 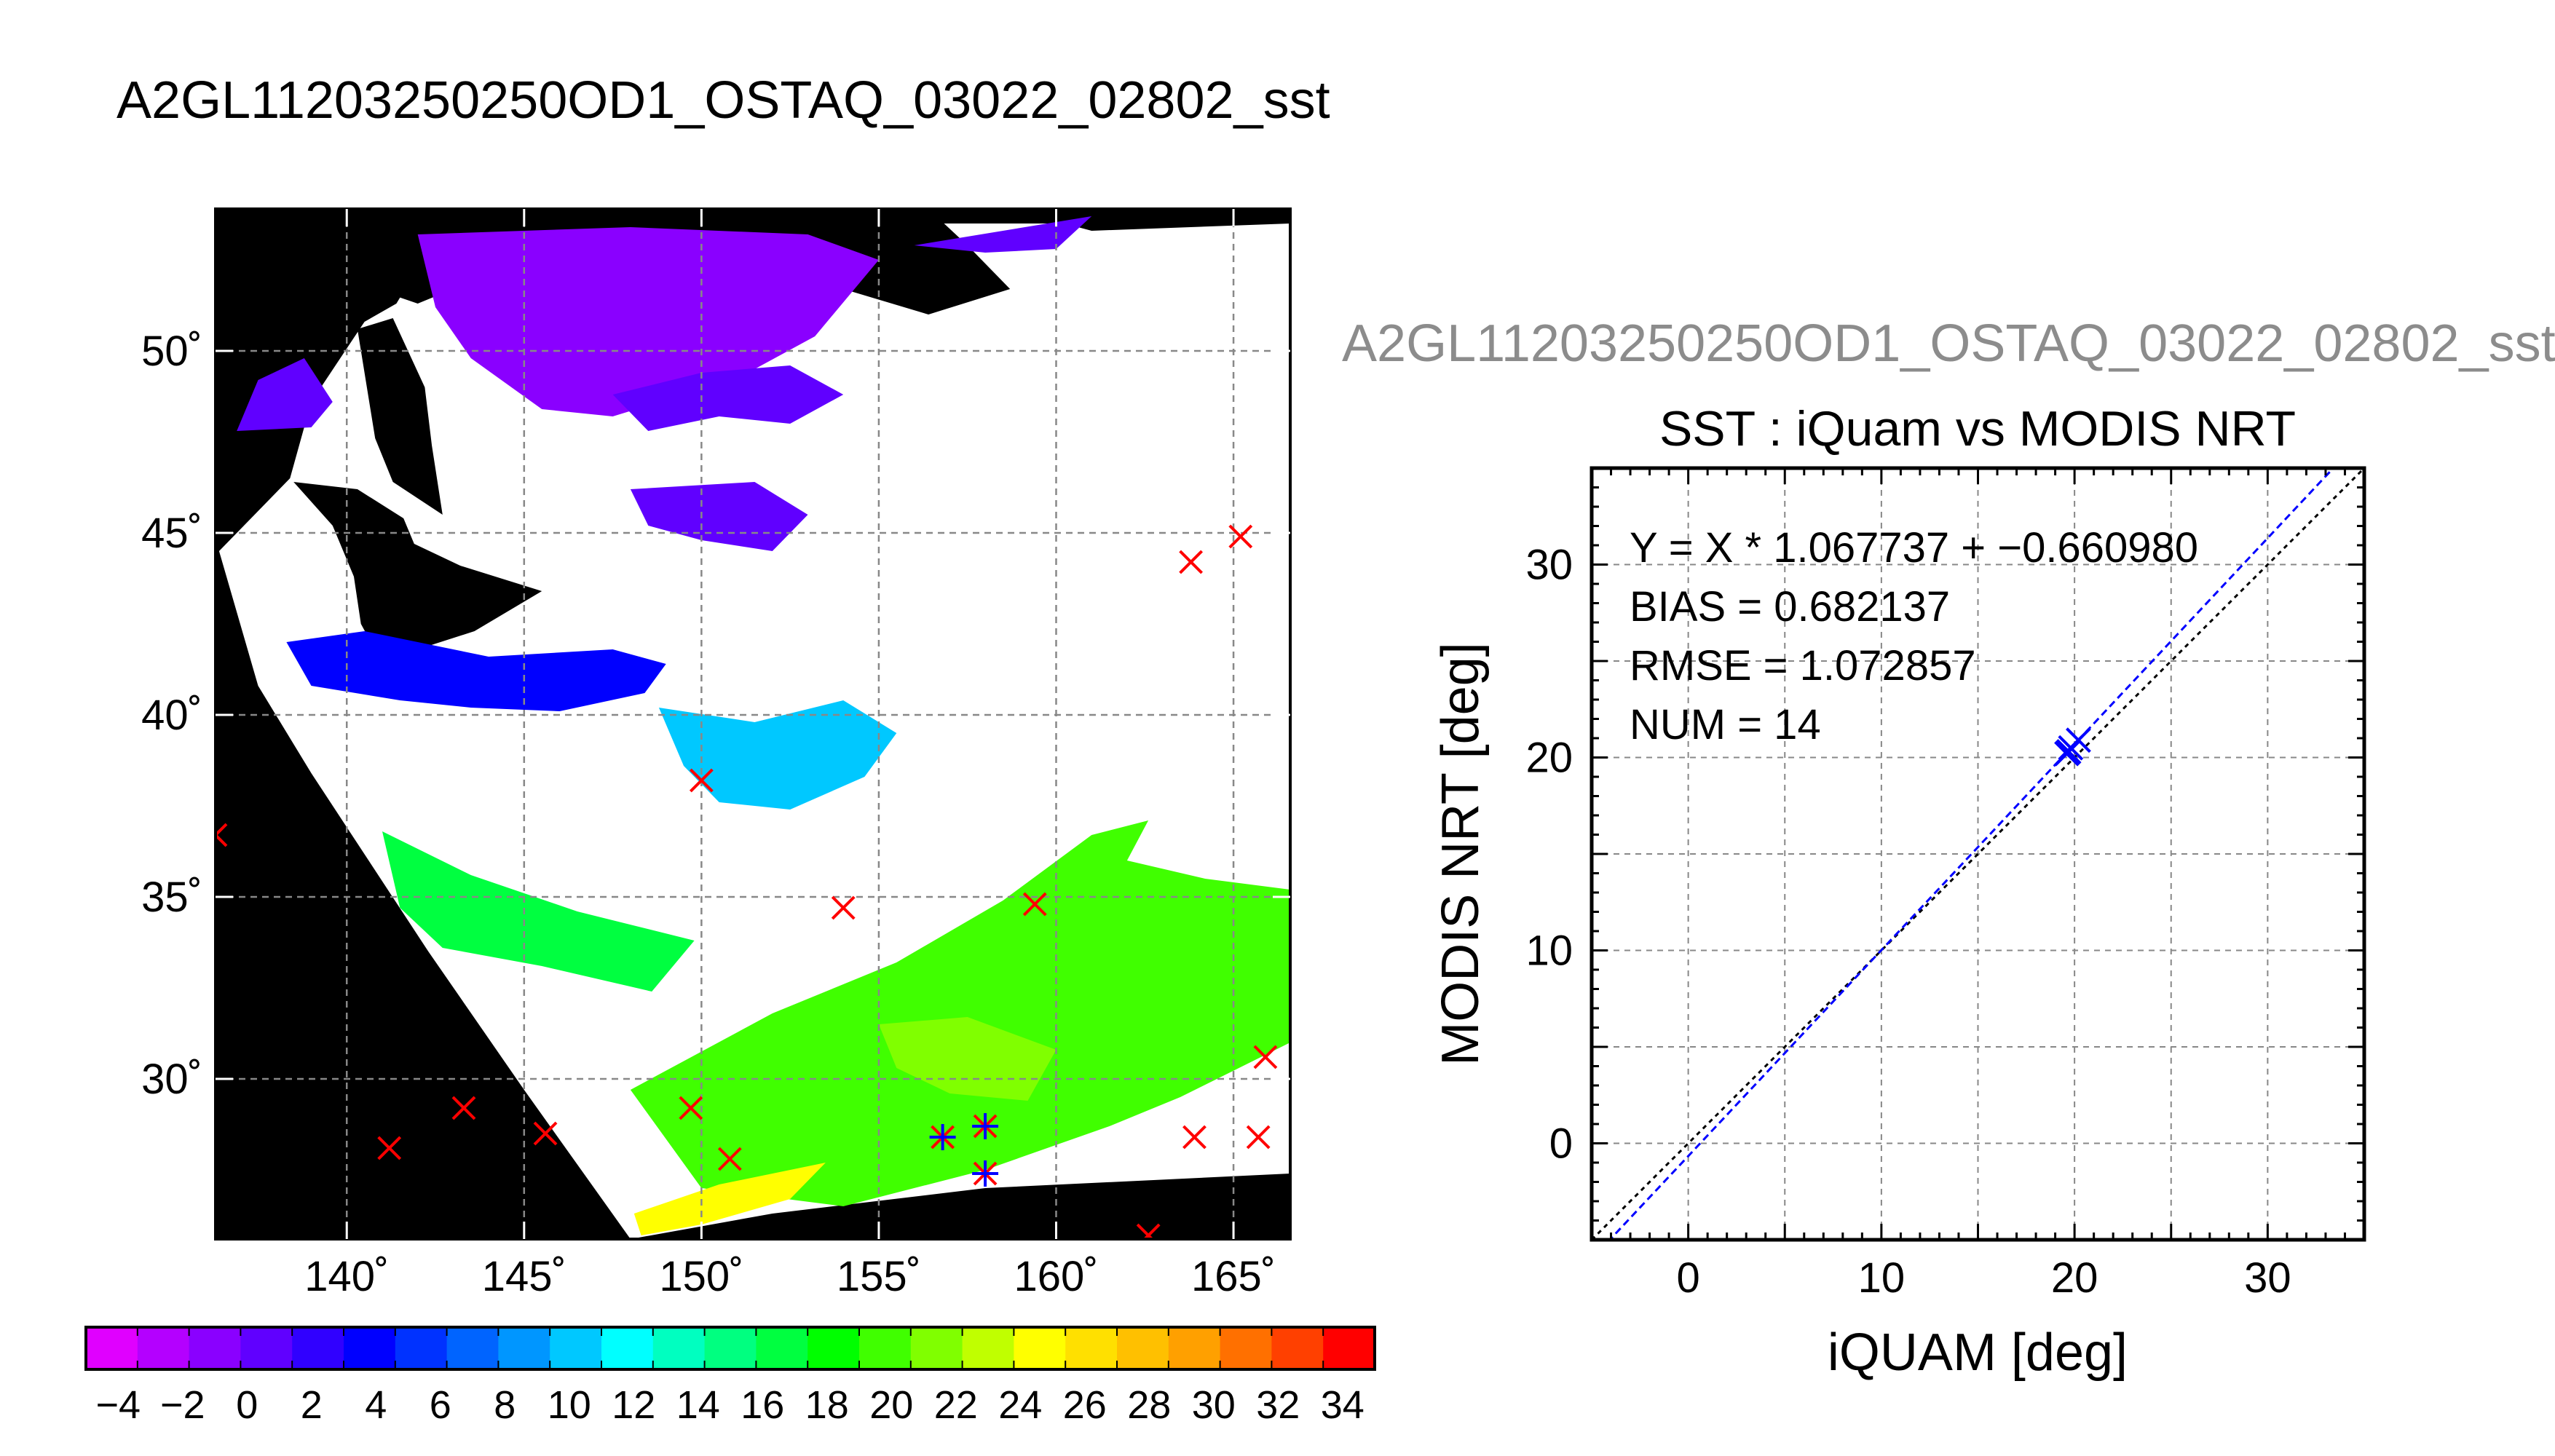 I want to click on map-lon-tick-label: 155˚, so click(x=879, y=1276).